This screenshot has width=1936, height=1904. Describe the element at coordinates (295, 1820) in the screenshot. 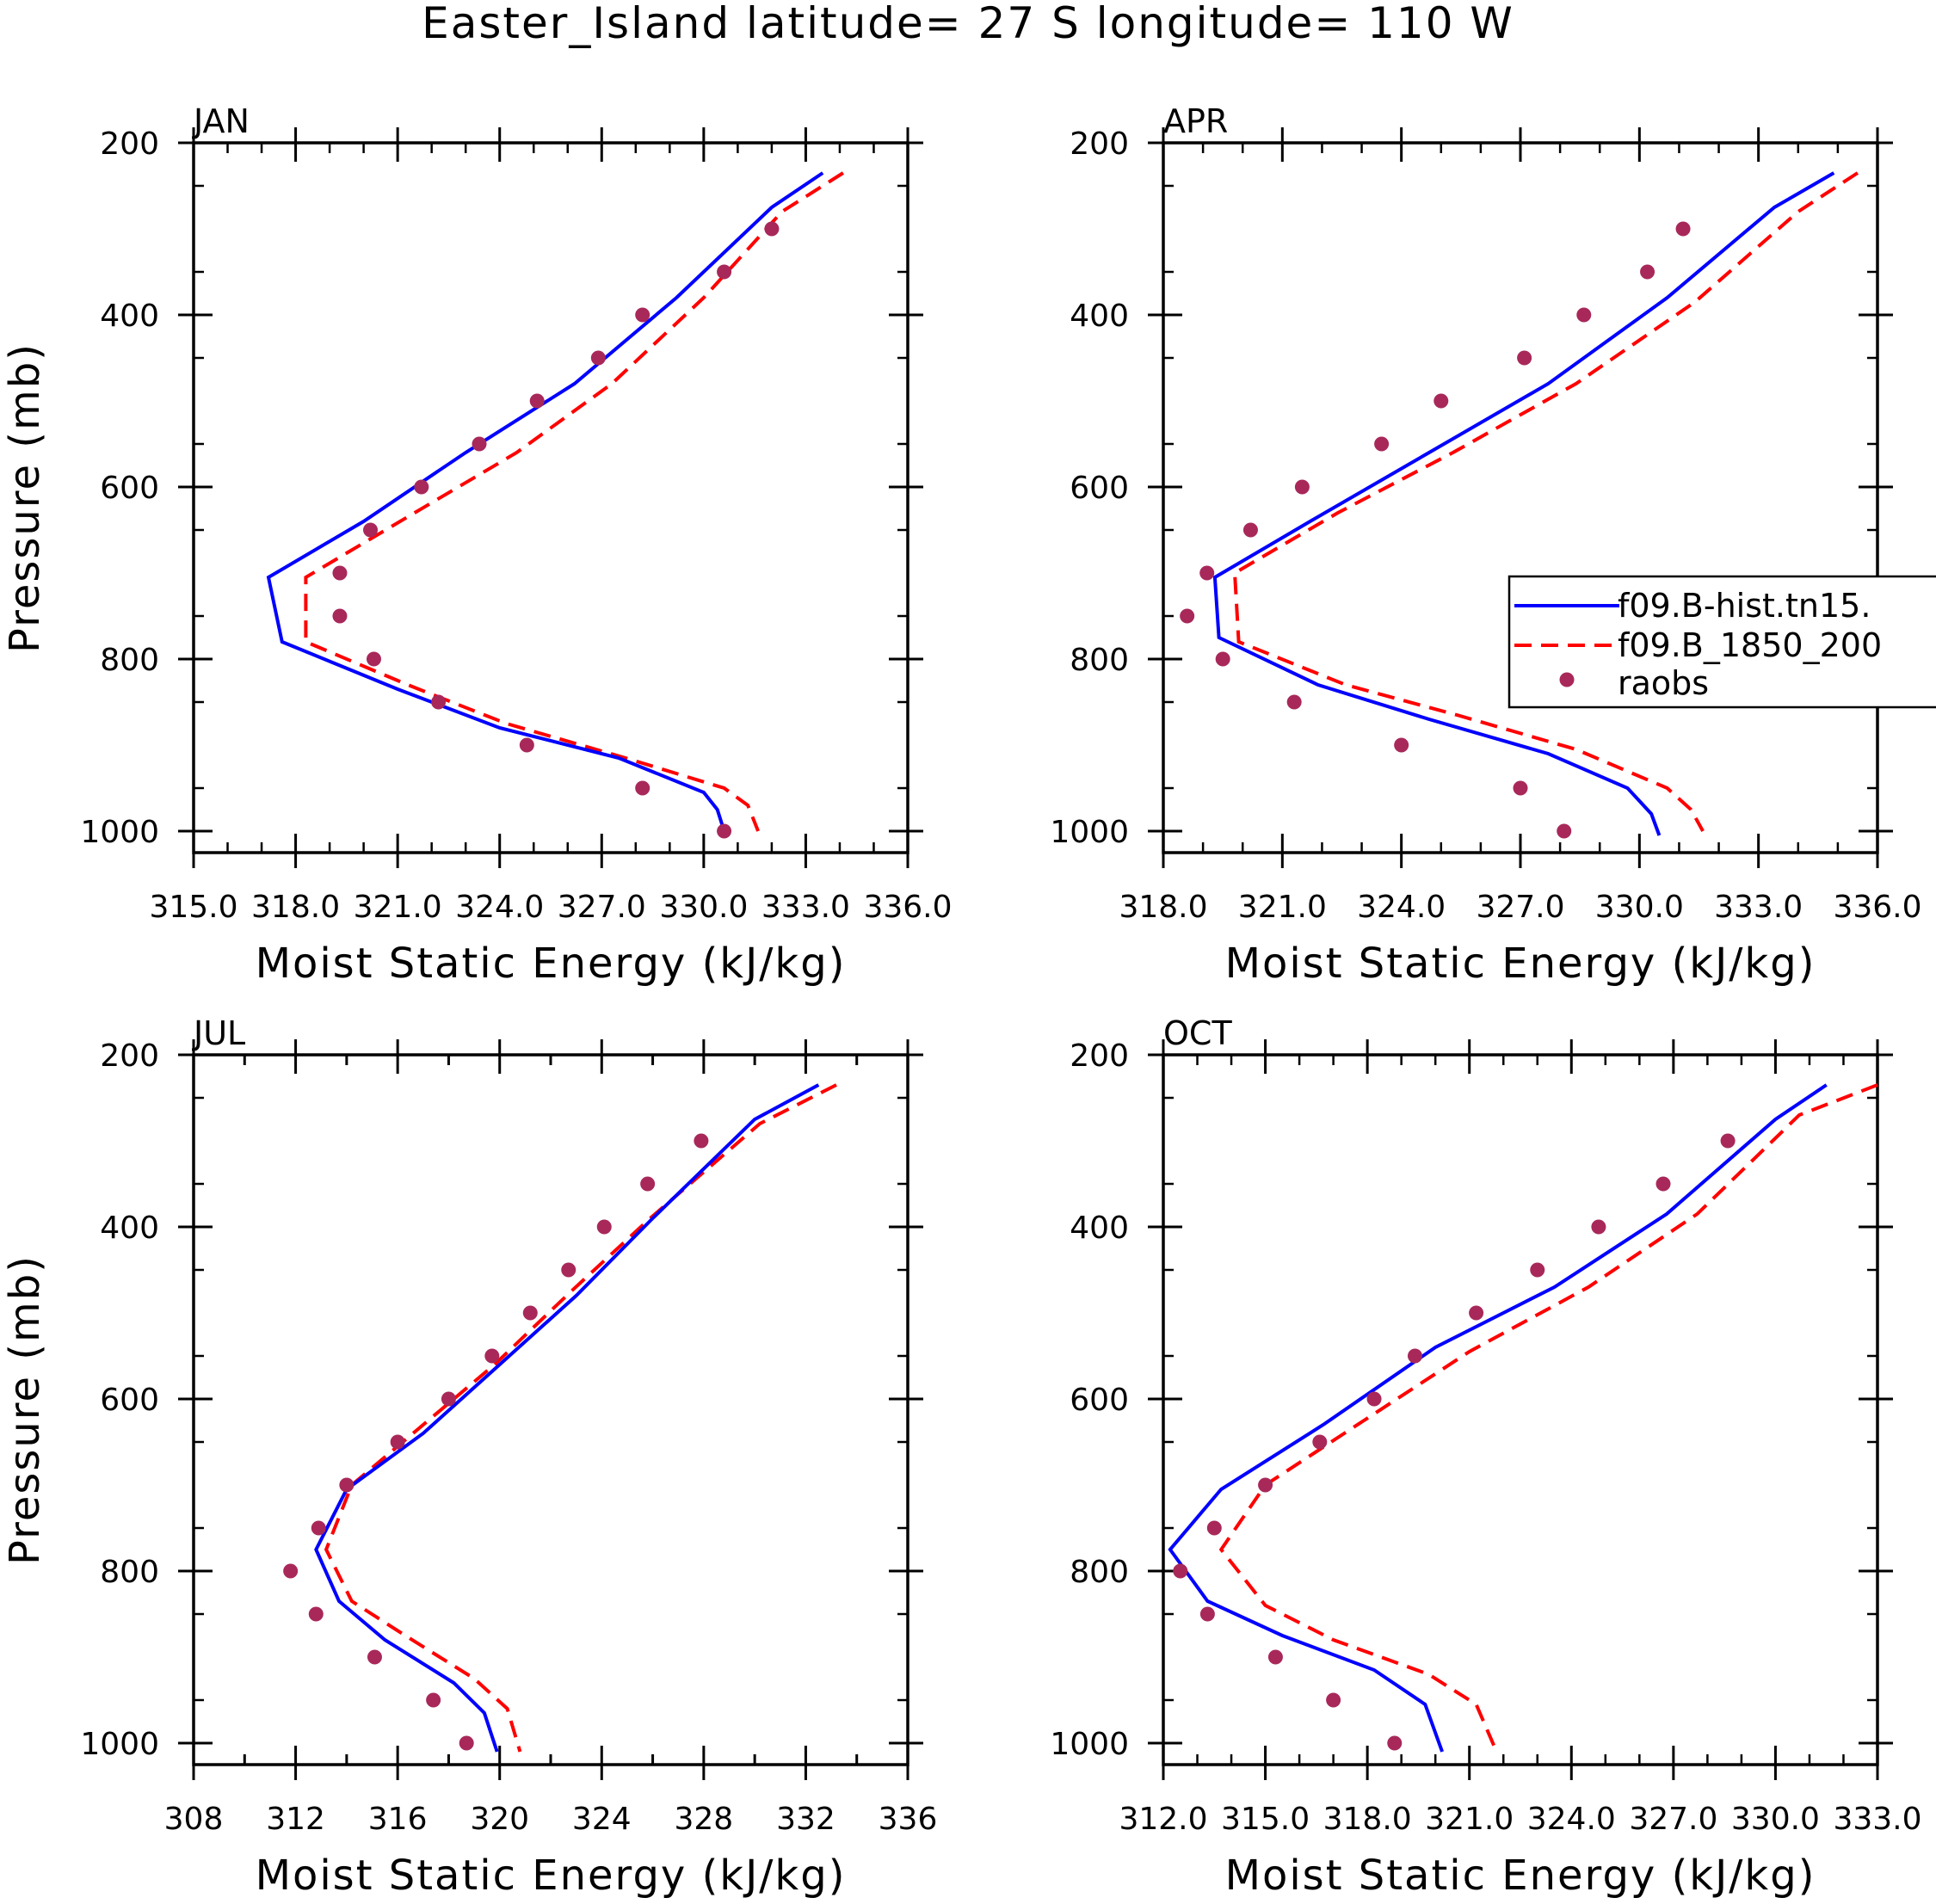

I see `x-tick-label: 312` at that location.